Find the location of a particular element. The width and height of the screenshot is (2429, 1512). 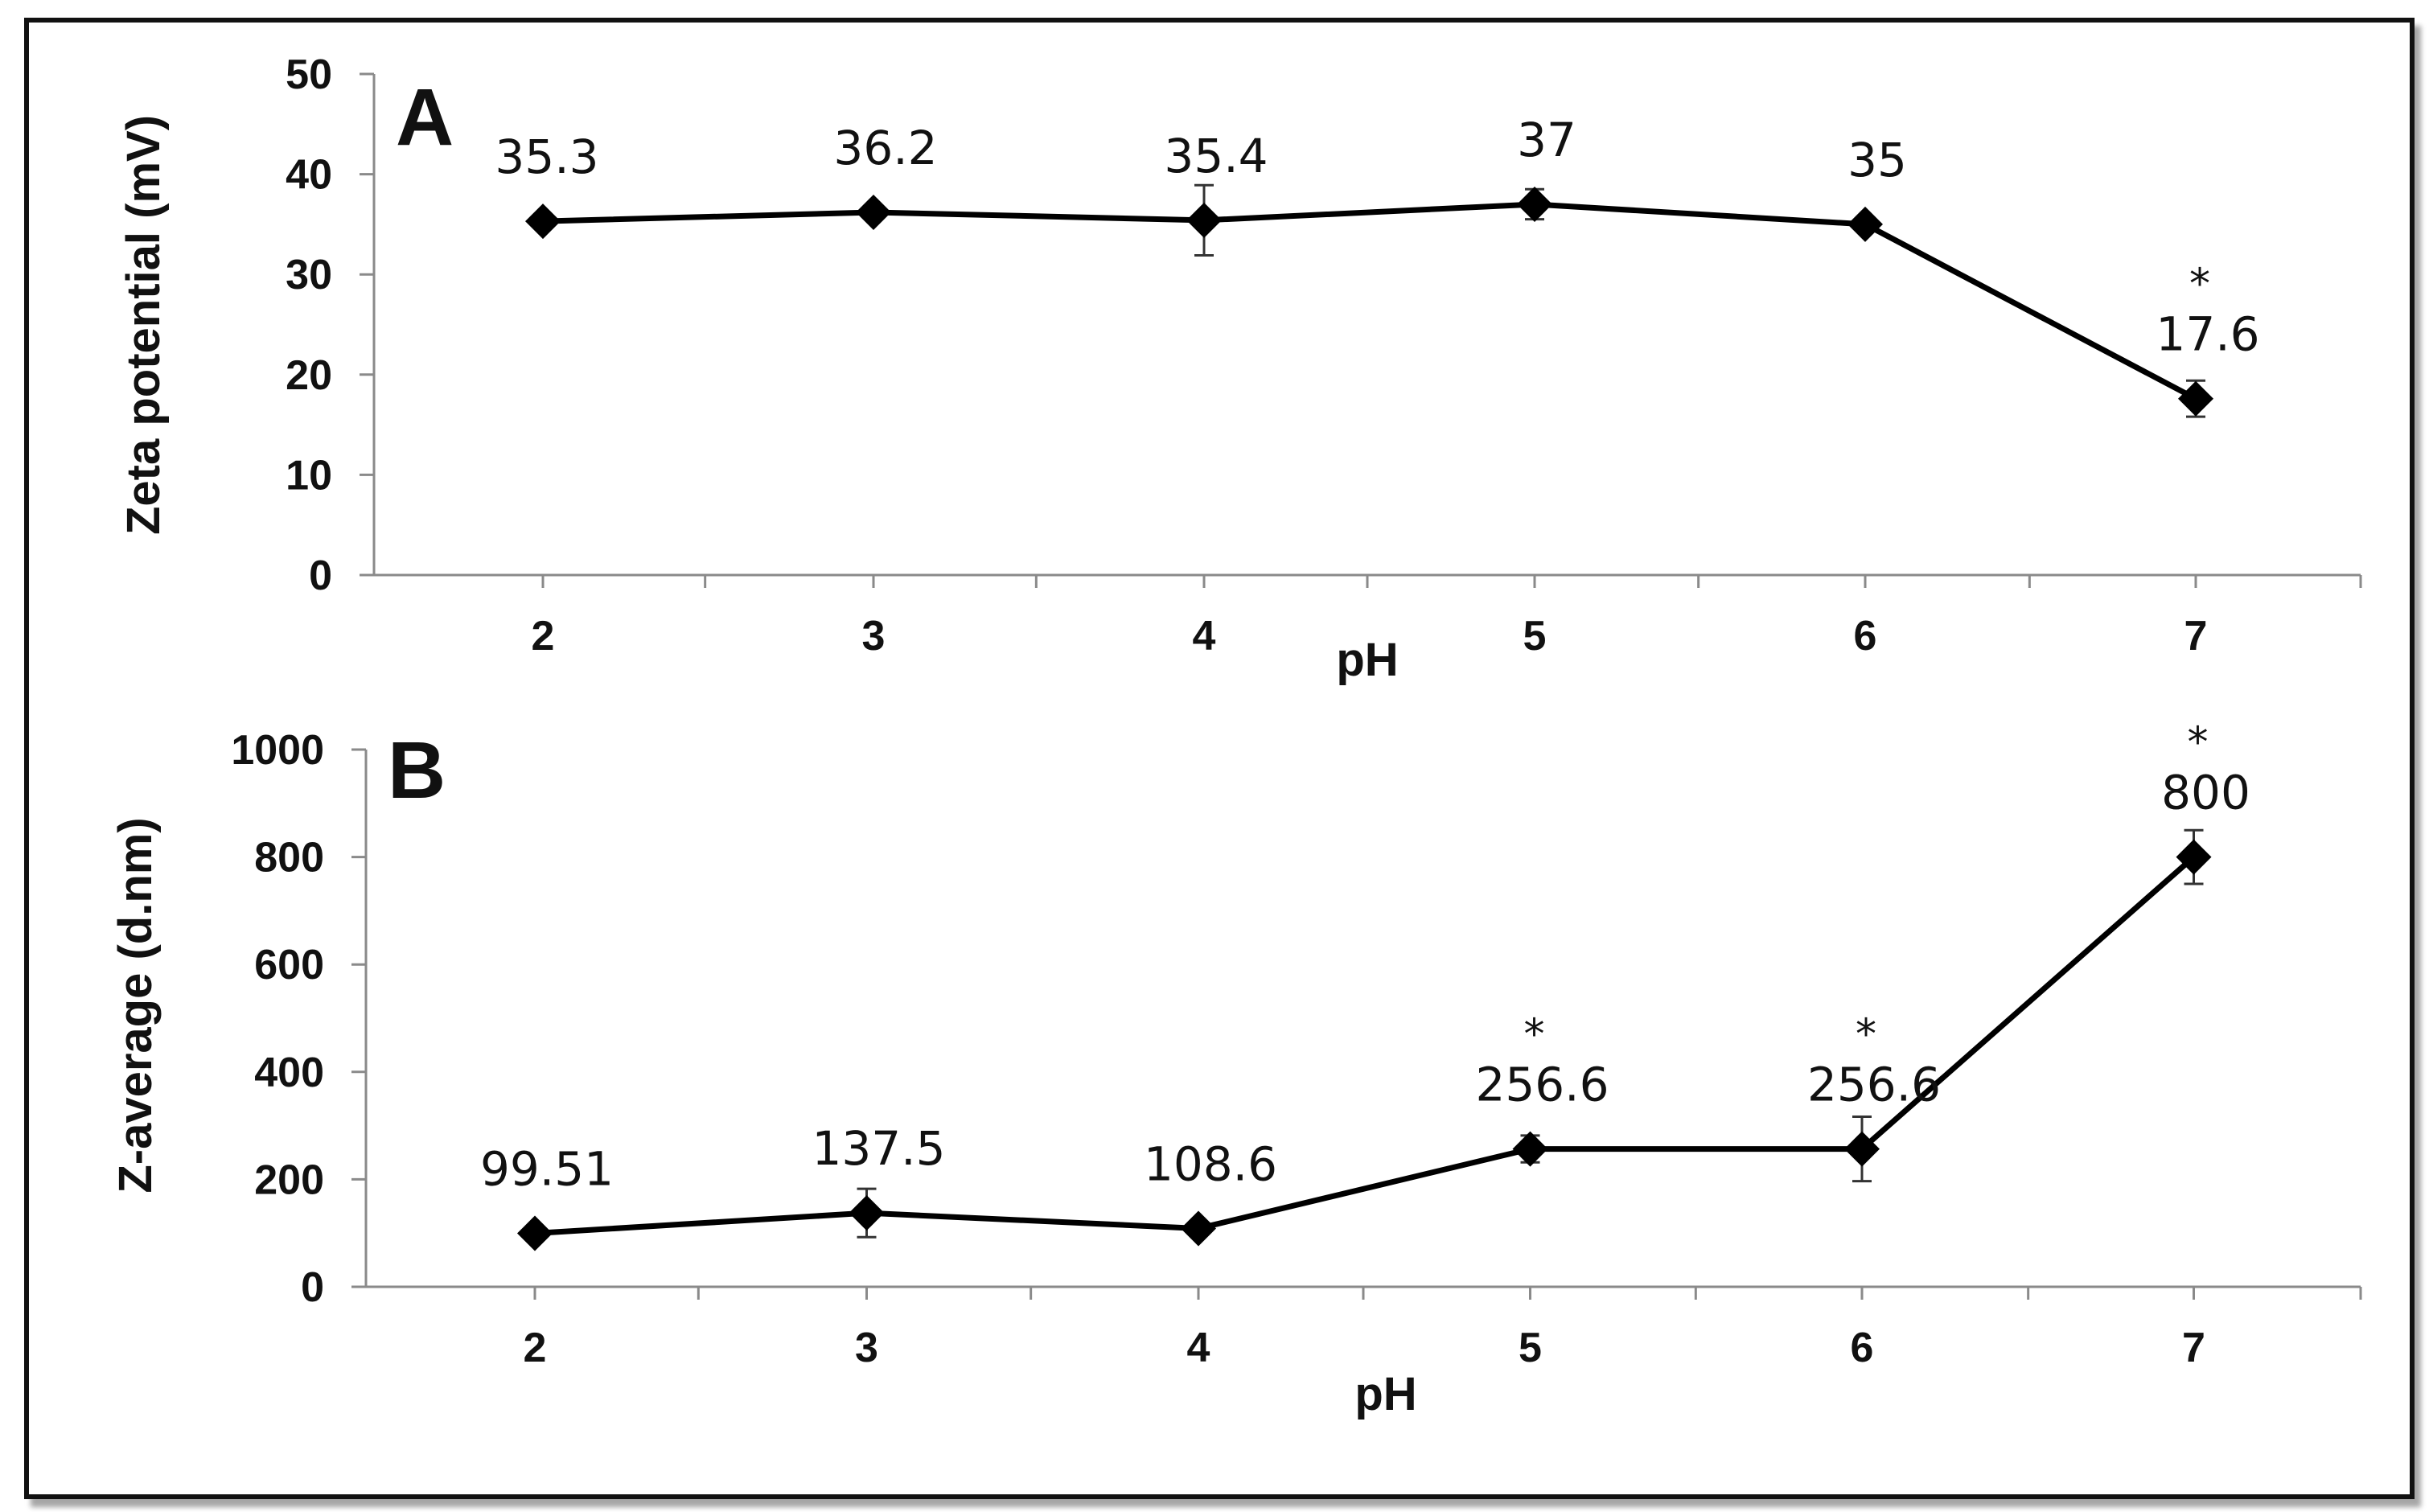

y-axis-title: Z-average (d.nm) is located at coordinates (135, 1005).